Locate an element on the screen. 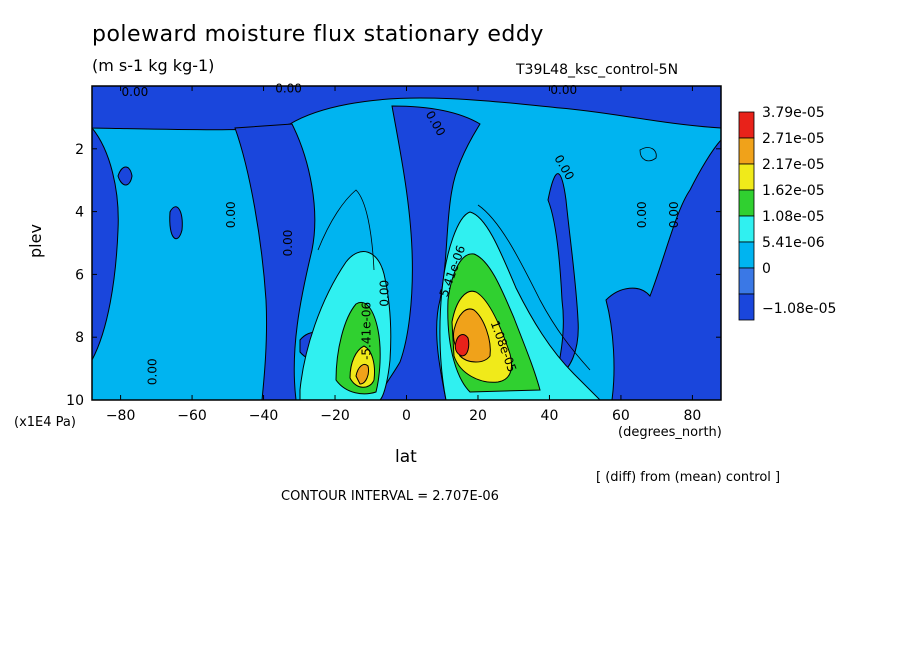 This screenshot has height=654, width=904. x-tick-label: 60 is located at coordinates (621, 416).